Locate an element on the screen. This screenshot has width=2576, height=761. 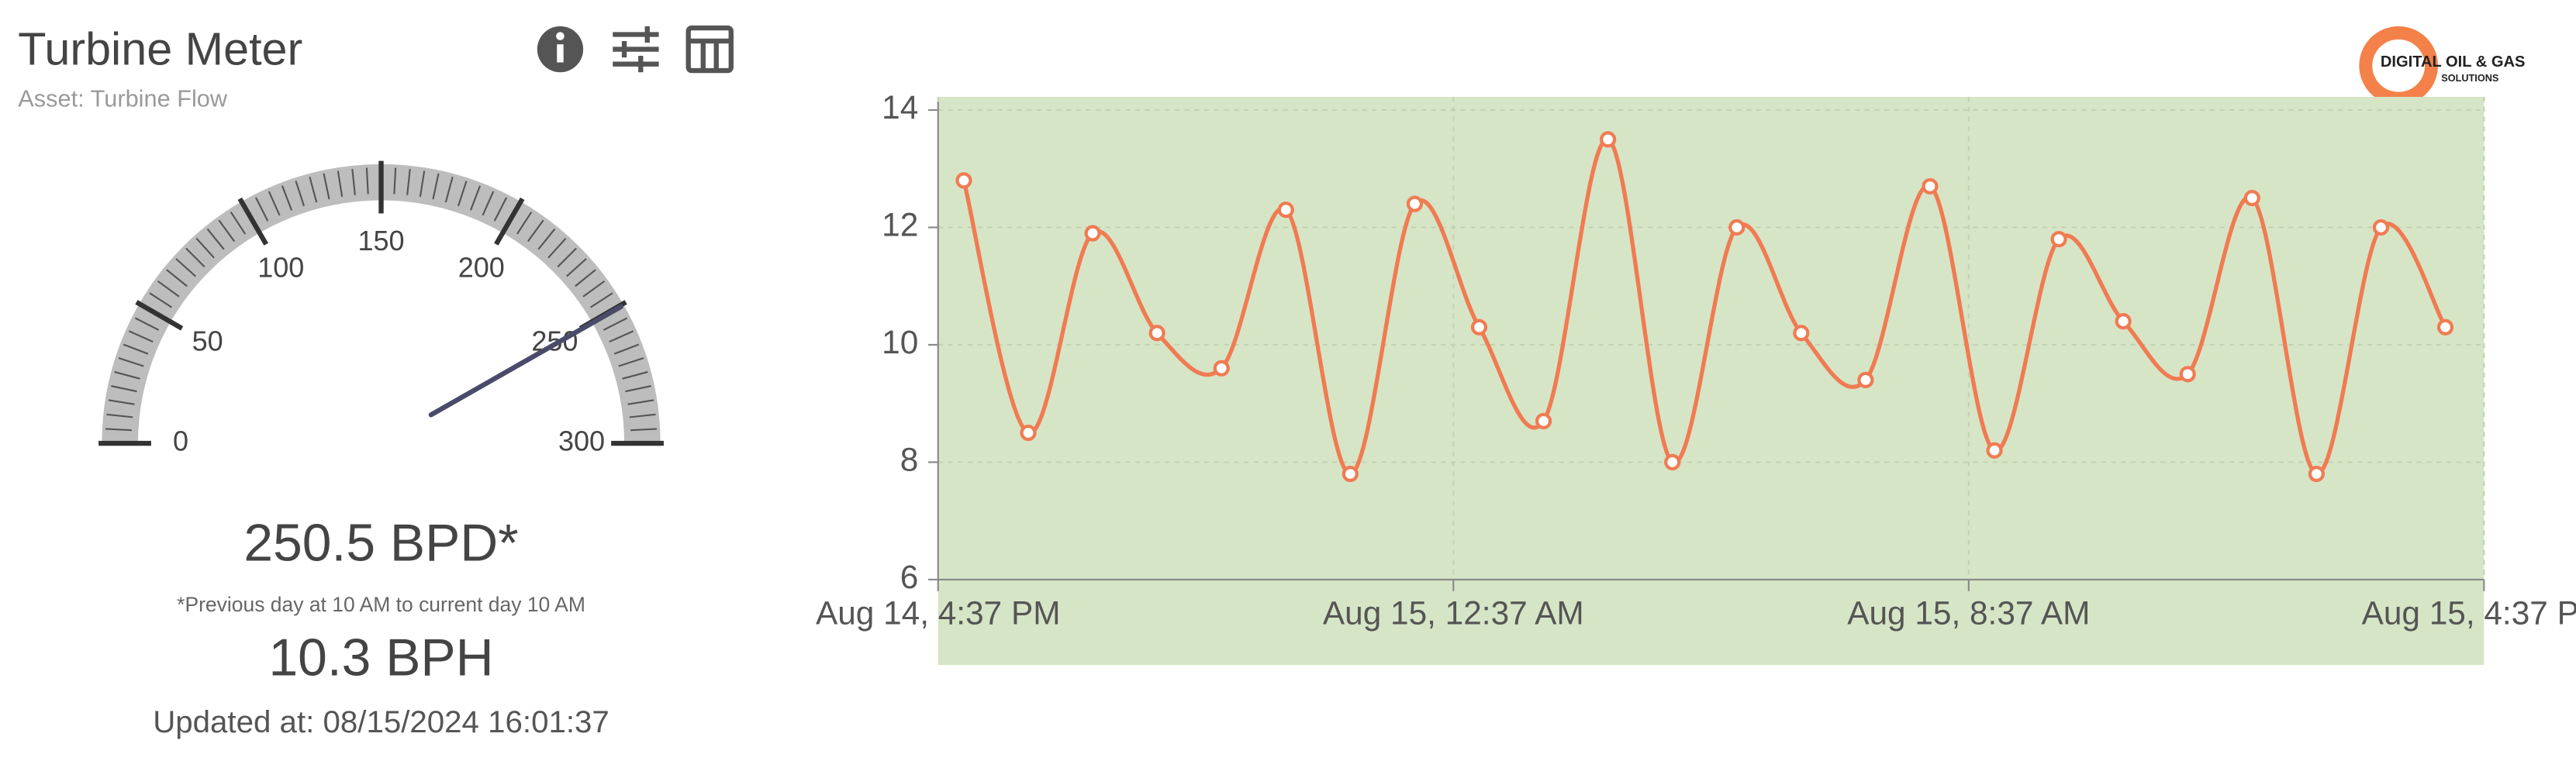
widget-title: Turbine Meter is located at coordinates (160, 48).